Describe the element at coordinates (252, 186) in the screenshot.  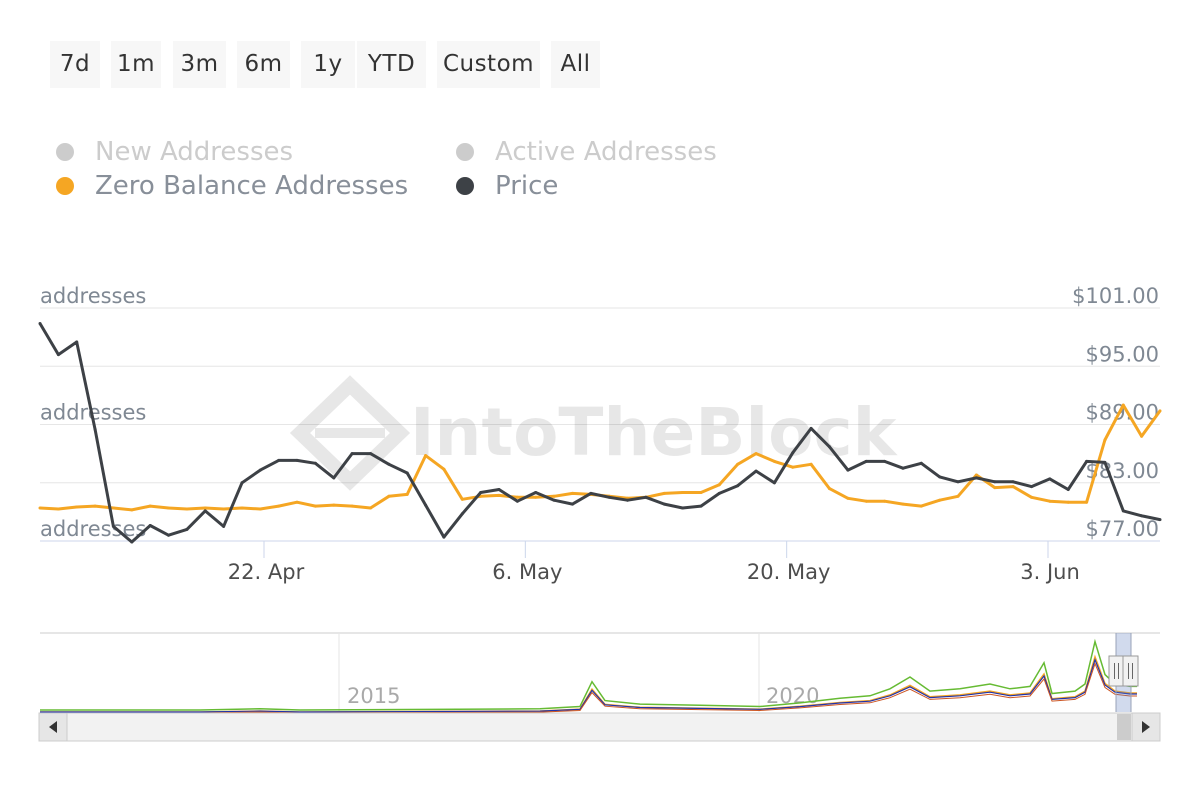
I see `legend-label: Zero Balance Addresses` at that location.